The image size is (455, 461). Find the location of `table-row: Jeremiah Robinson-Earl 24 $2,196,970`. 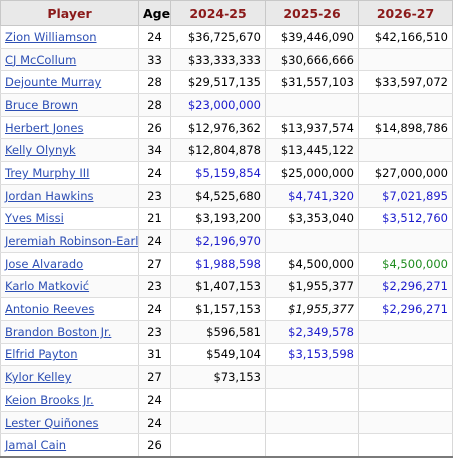

table-row: Jeremiah Robinson-Earl 24 $2,196,970 is located at coordinates (226, 241).